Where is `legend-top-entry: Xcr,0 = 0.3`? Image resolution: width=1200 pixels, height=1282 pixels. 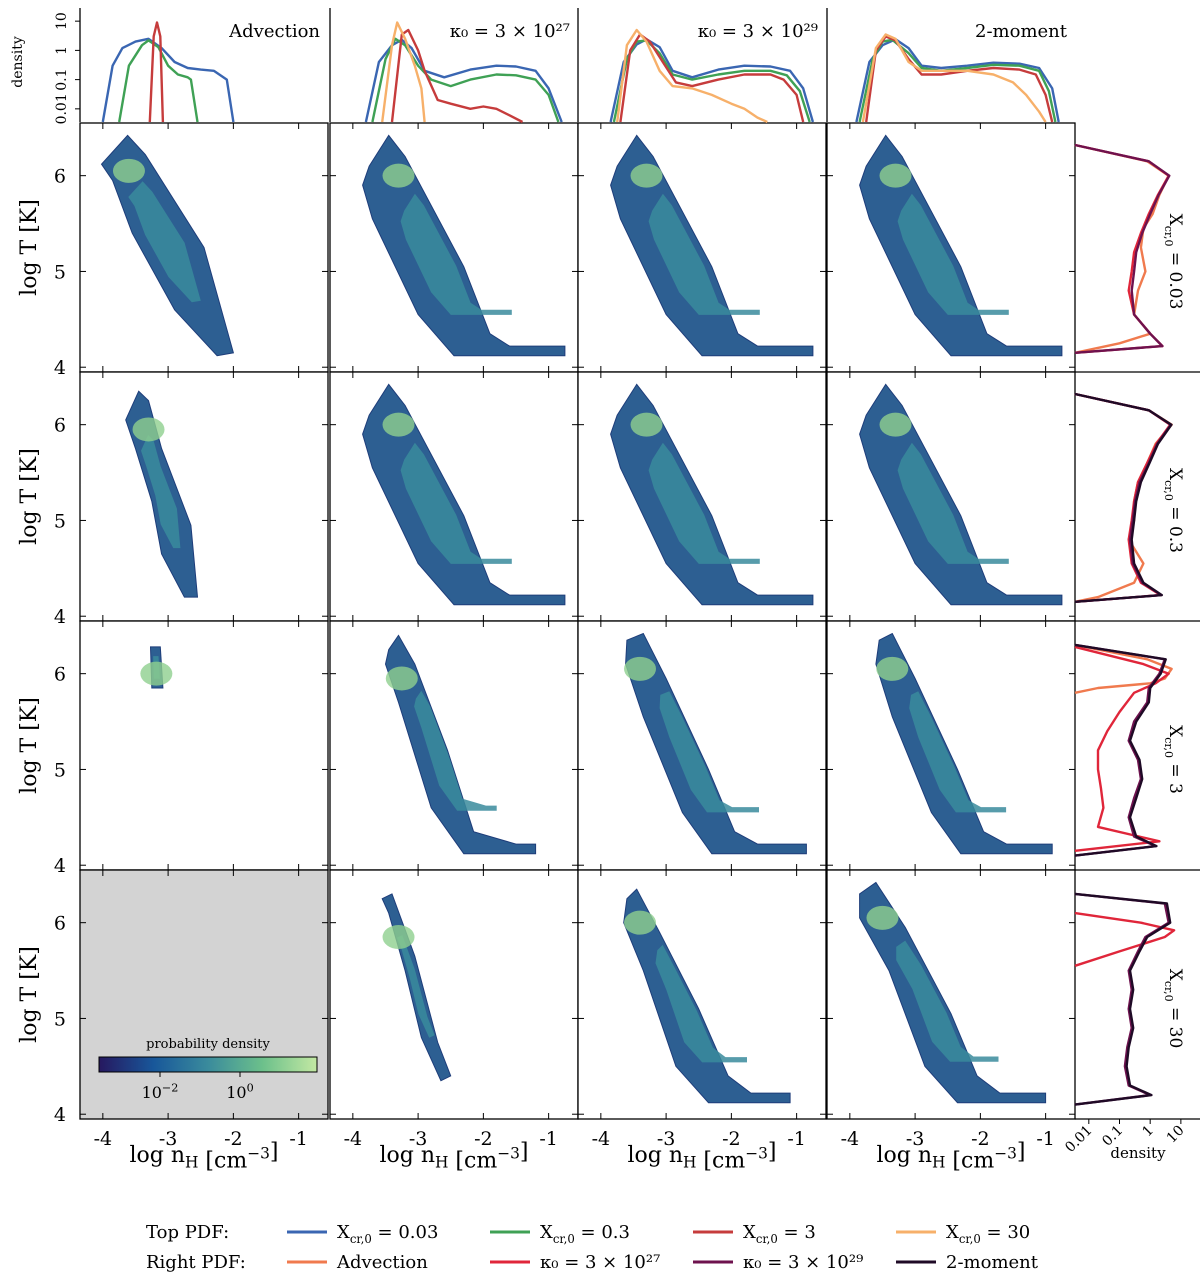
legend-top-entry: Xcr,0 = 0.3 is located at coordinates (560, 1234).